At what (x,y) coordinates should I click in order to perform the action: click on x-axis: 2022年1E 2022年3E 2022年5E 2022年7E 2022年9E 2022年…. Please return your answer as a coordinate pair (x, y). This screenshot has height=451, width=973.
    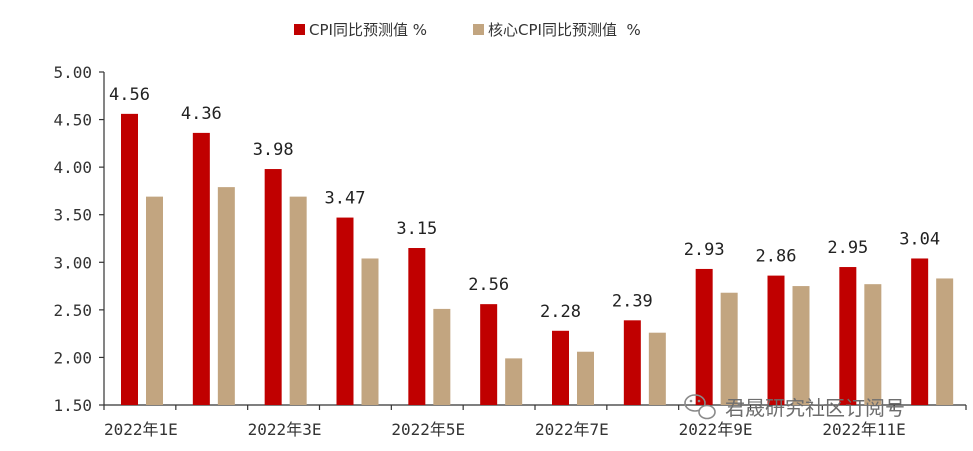
    Looking at the image, I should click on (535, 421).